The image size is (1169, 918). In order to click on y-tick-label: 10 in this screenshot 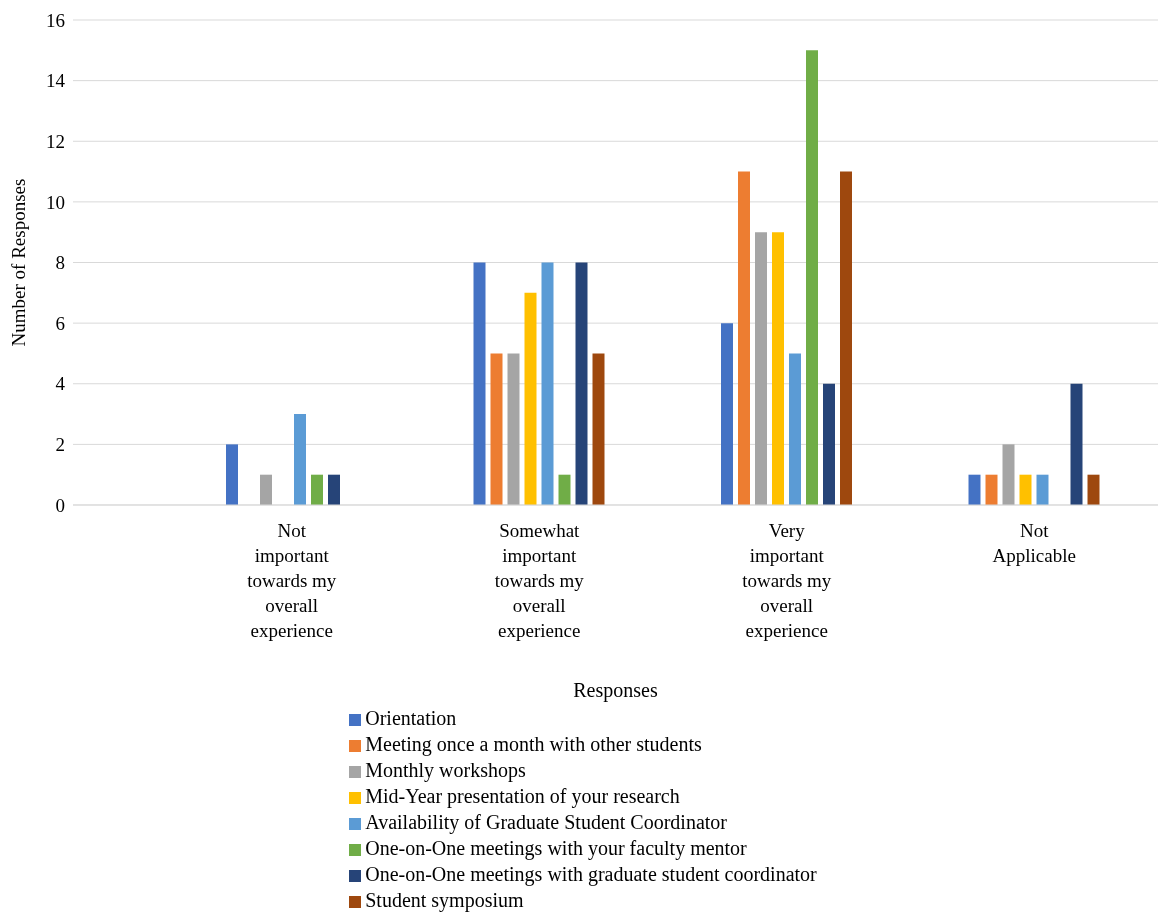, I will do `click(55, 202)`.